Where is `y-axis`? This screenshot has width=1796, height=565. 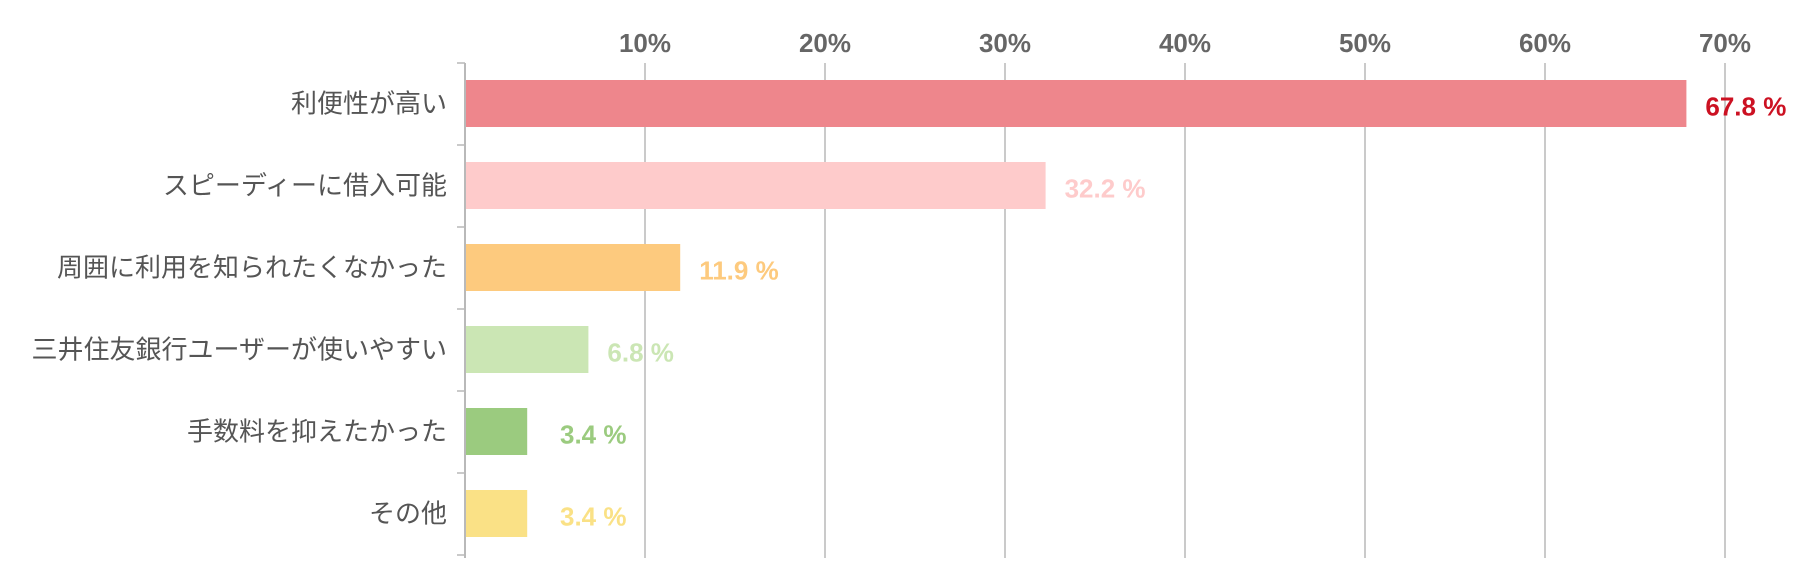
y-axis is located at coordinates (461, 310).